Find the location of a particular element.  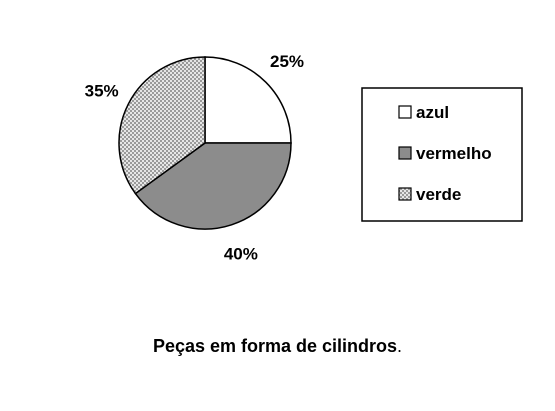

caption-text: Peças em forma de cilindros is located at coordinates (275, 346).